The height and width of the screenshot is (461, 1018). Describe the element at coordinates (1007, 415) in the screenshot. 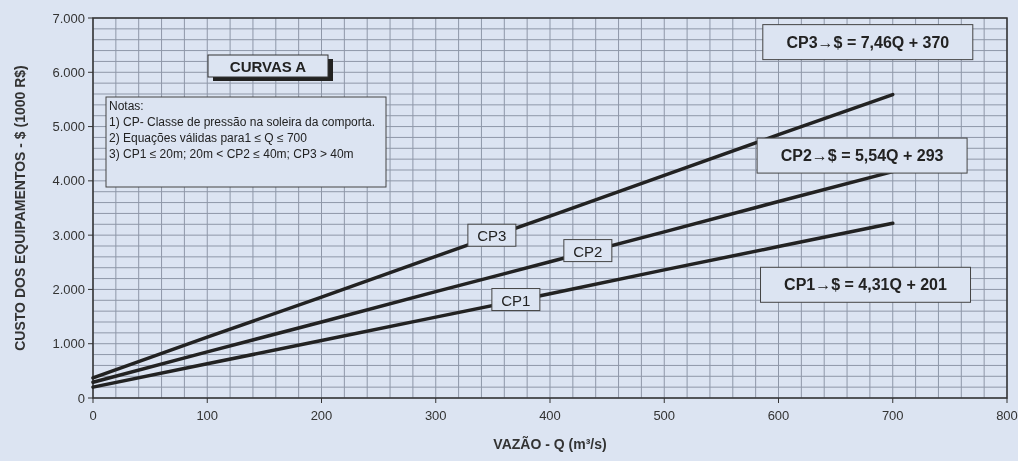

I see `x-tick-label: 800` at that location.